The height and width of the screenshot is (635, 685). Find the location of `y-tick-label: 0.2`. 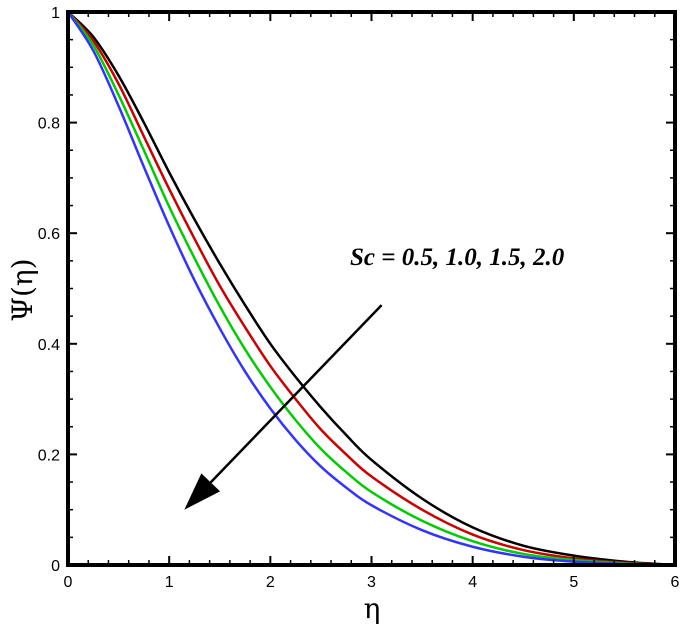

y-tick-label: 0.2 is located at coordinates (49, 455).